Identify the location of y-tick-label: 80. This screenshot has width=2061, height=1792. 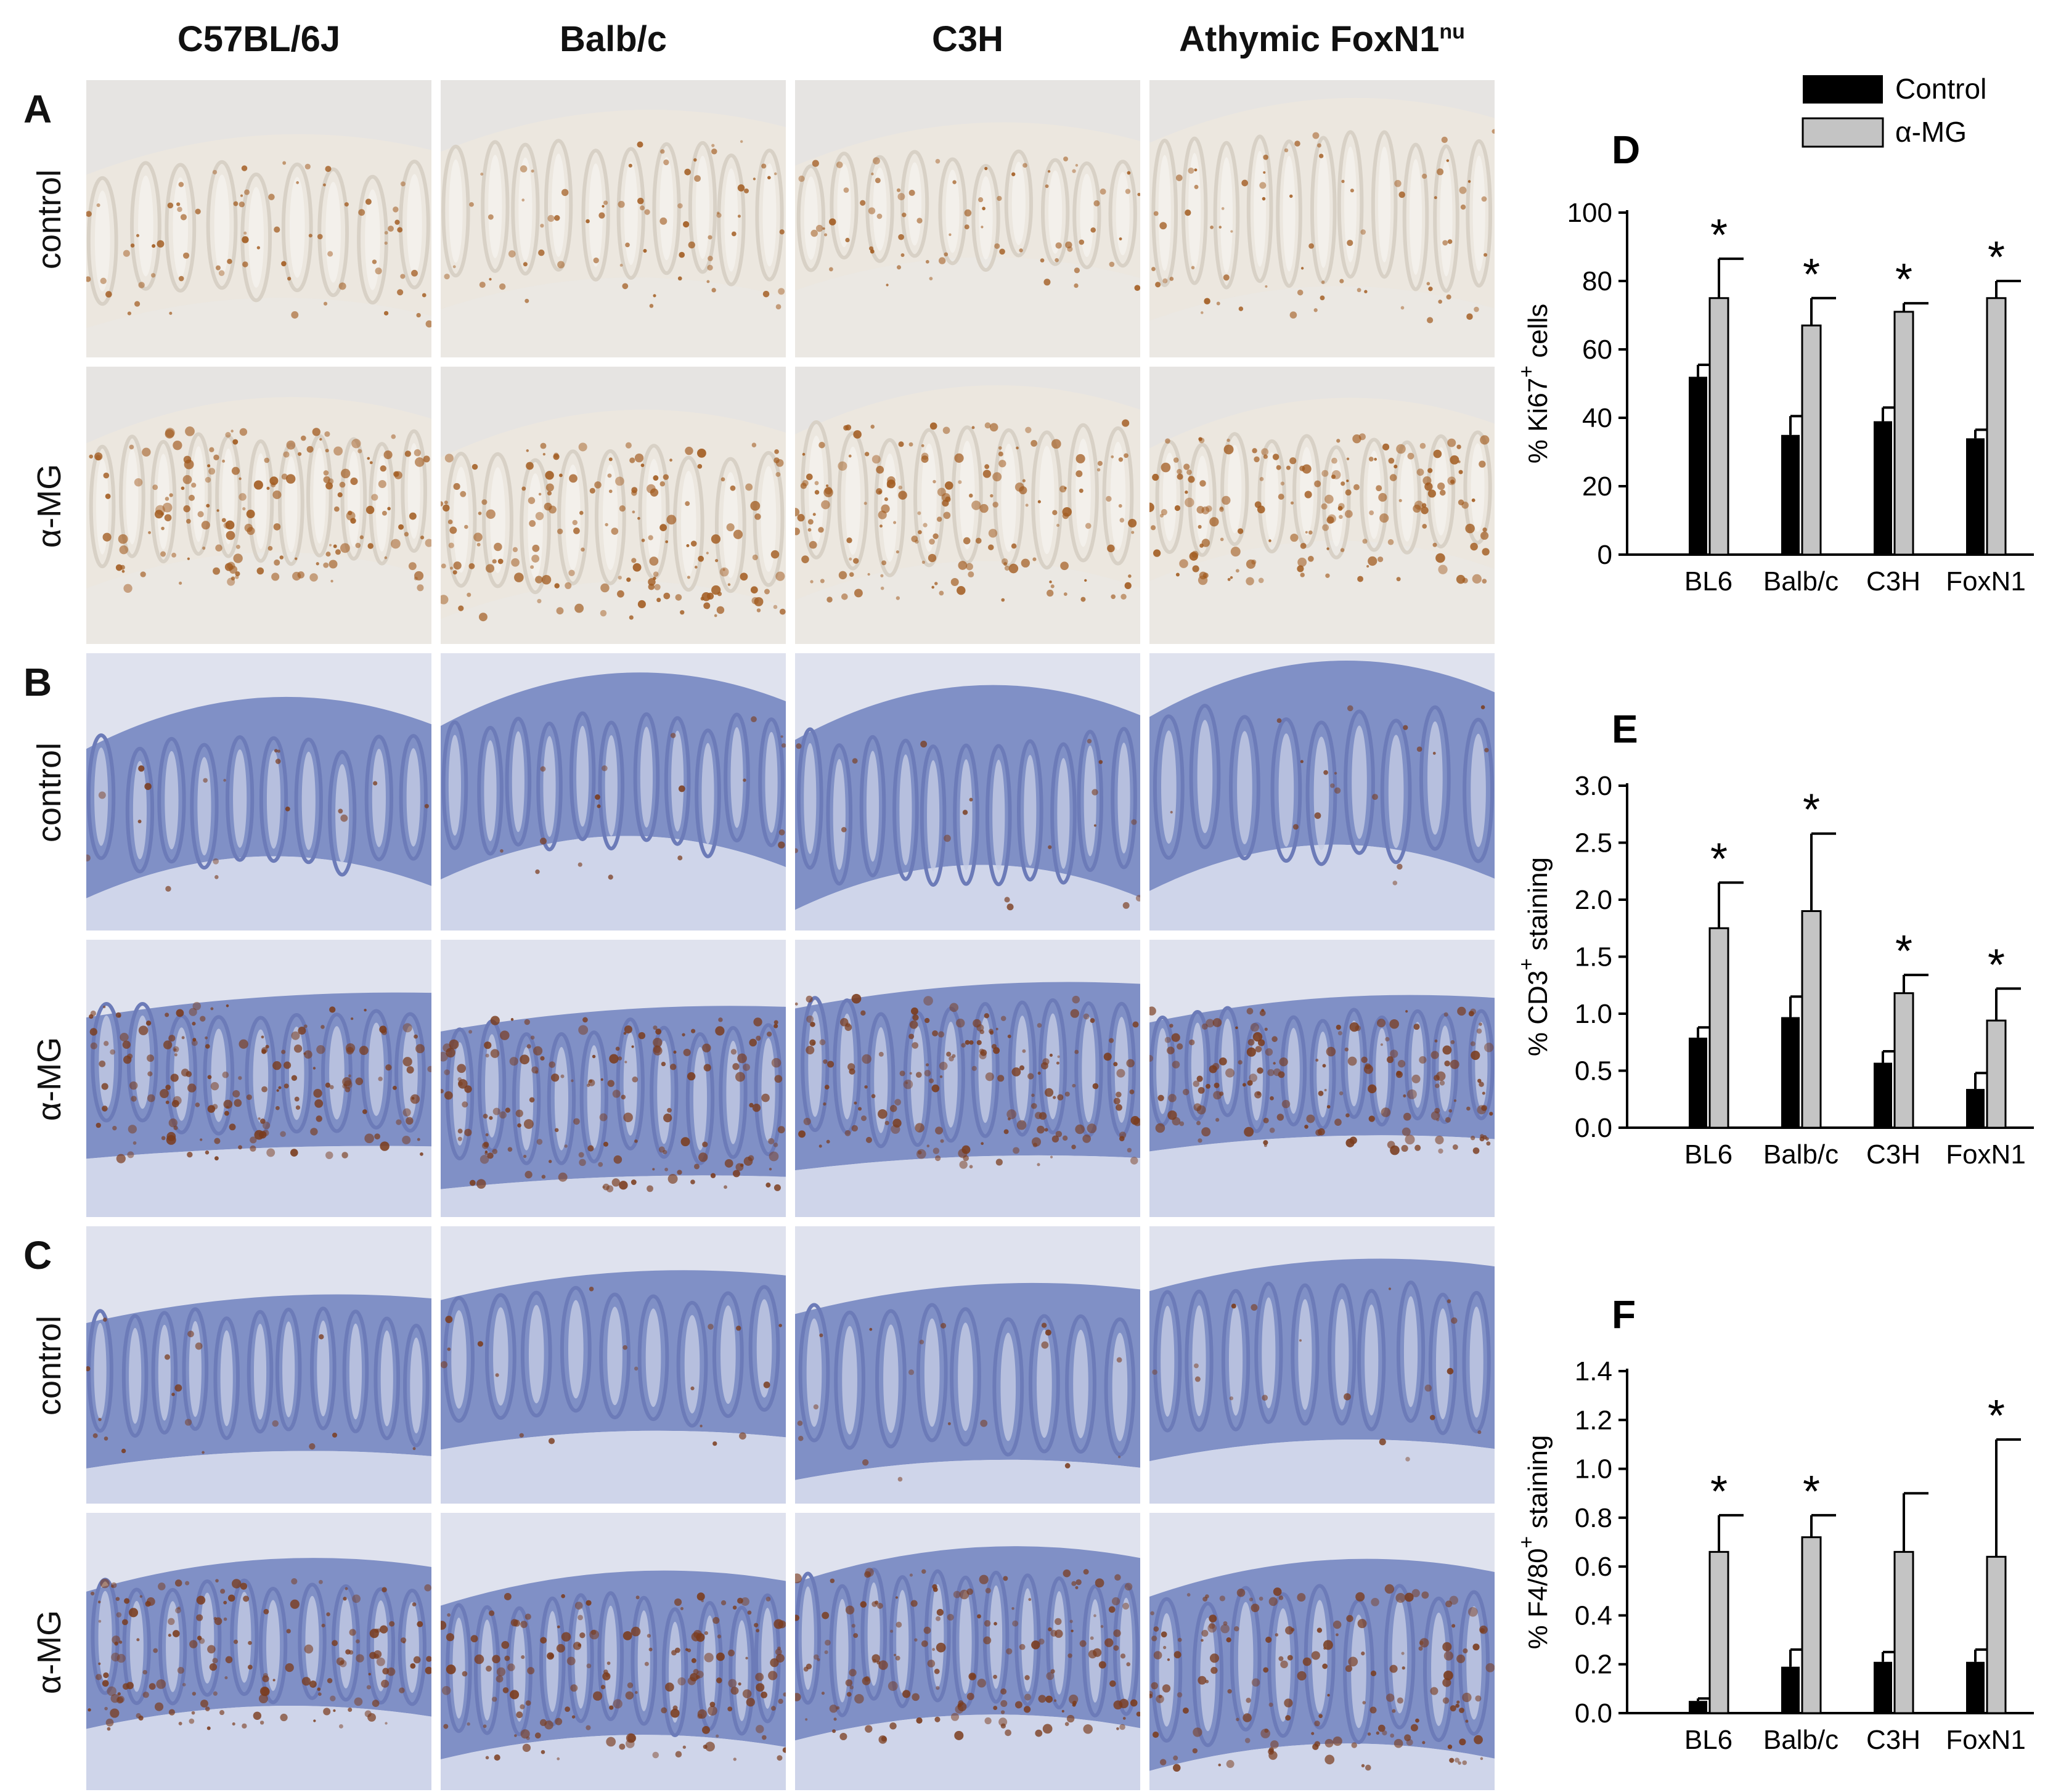
(1597, 281).